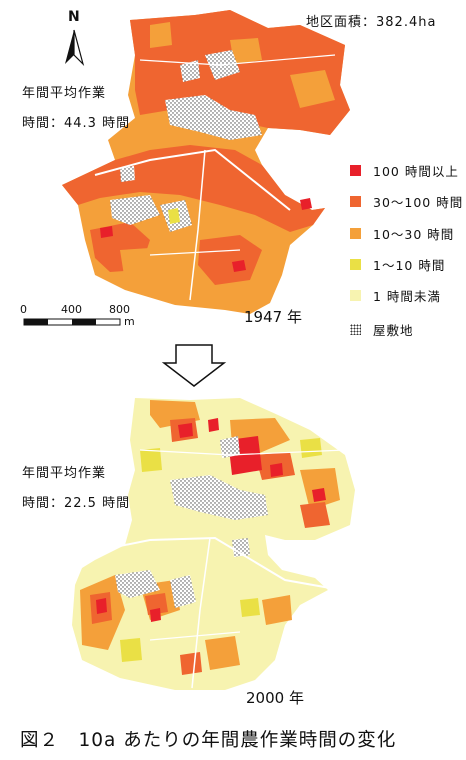  I want to click on north-arrow-icon, so click(75, 47).